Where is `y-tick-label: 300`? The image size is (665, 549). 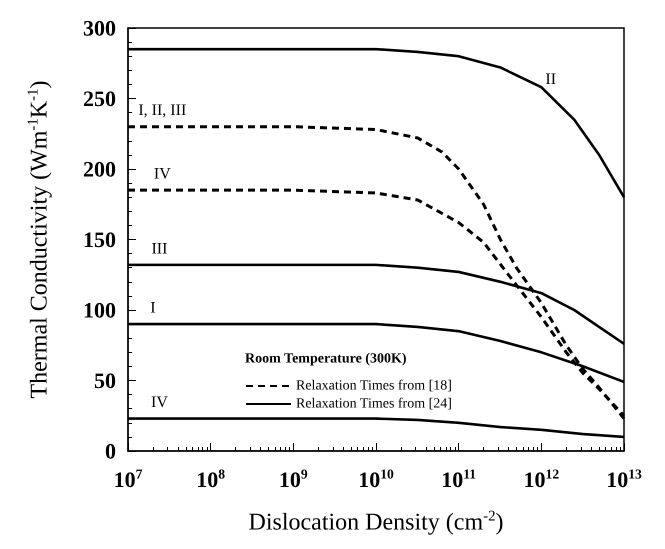
y-tick-label: 300 is located at coordinates (99, 28).